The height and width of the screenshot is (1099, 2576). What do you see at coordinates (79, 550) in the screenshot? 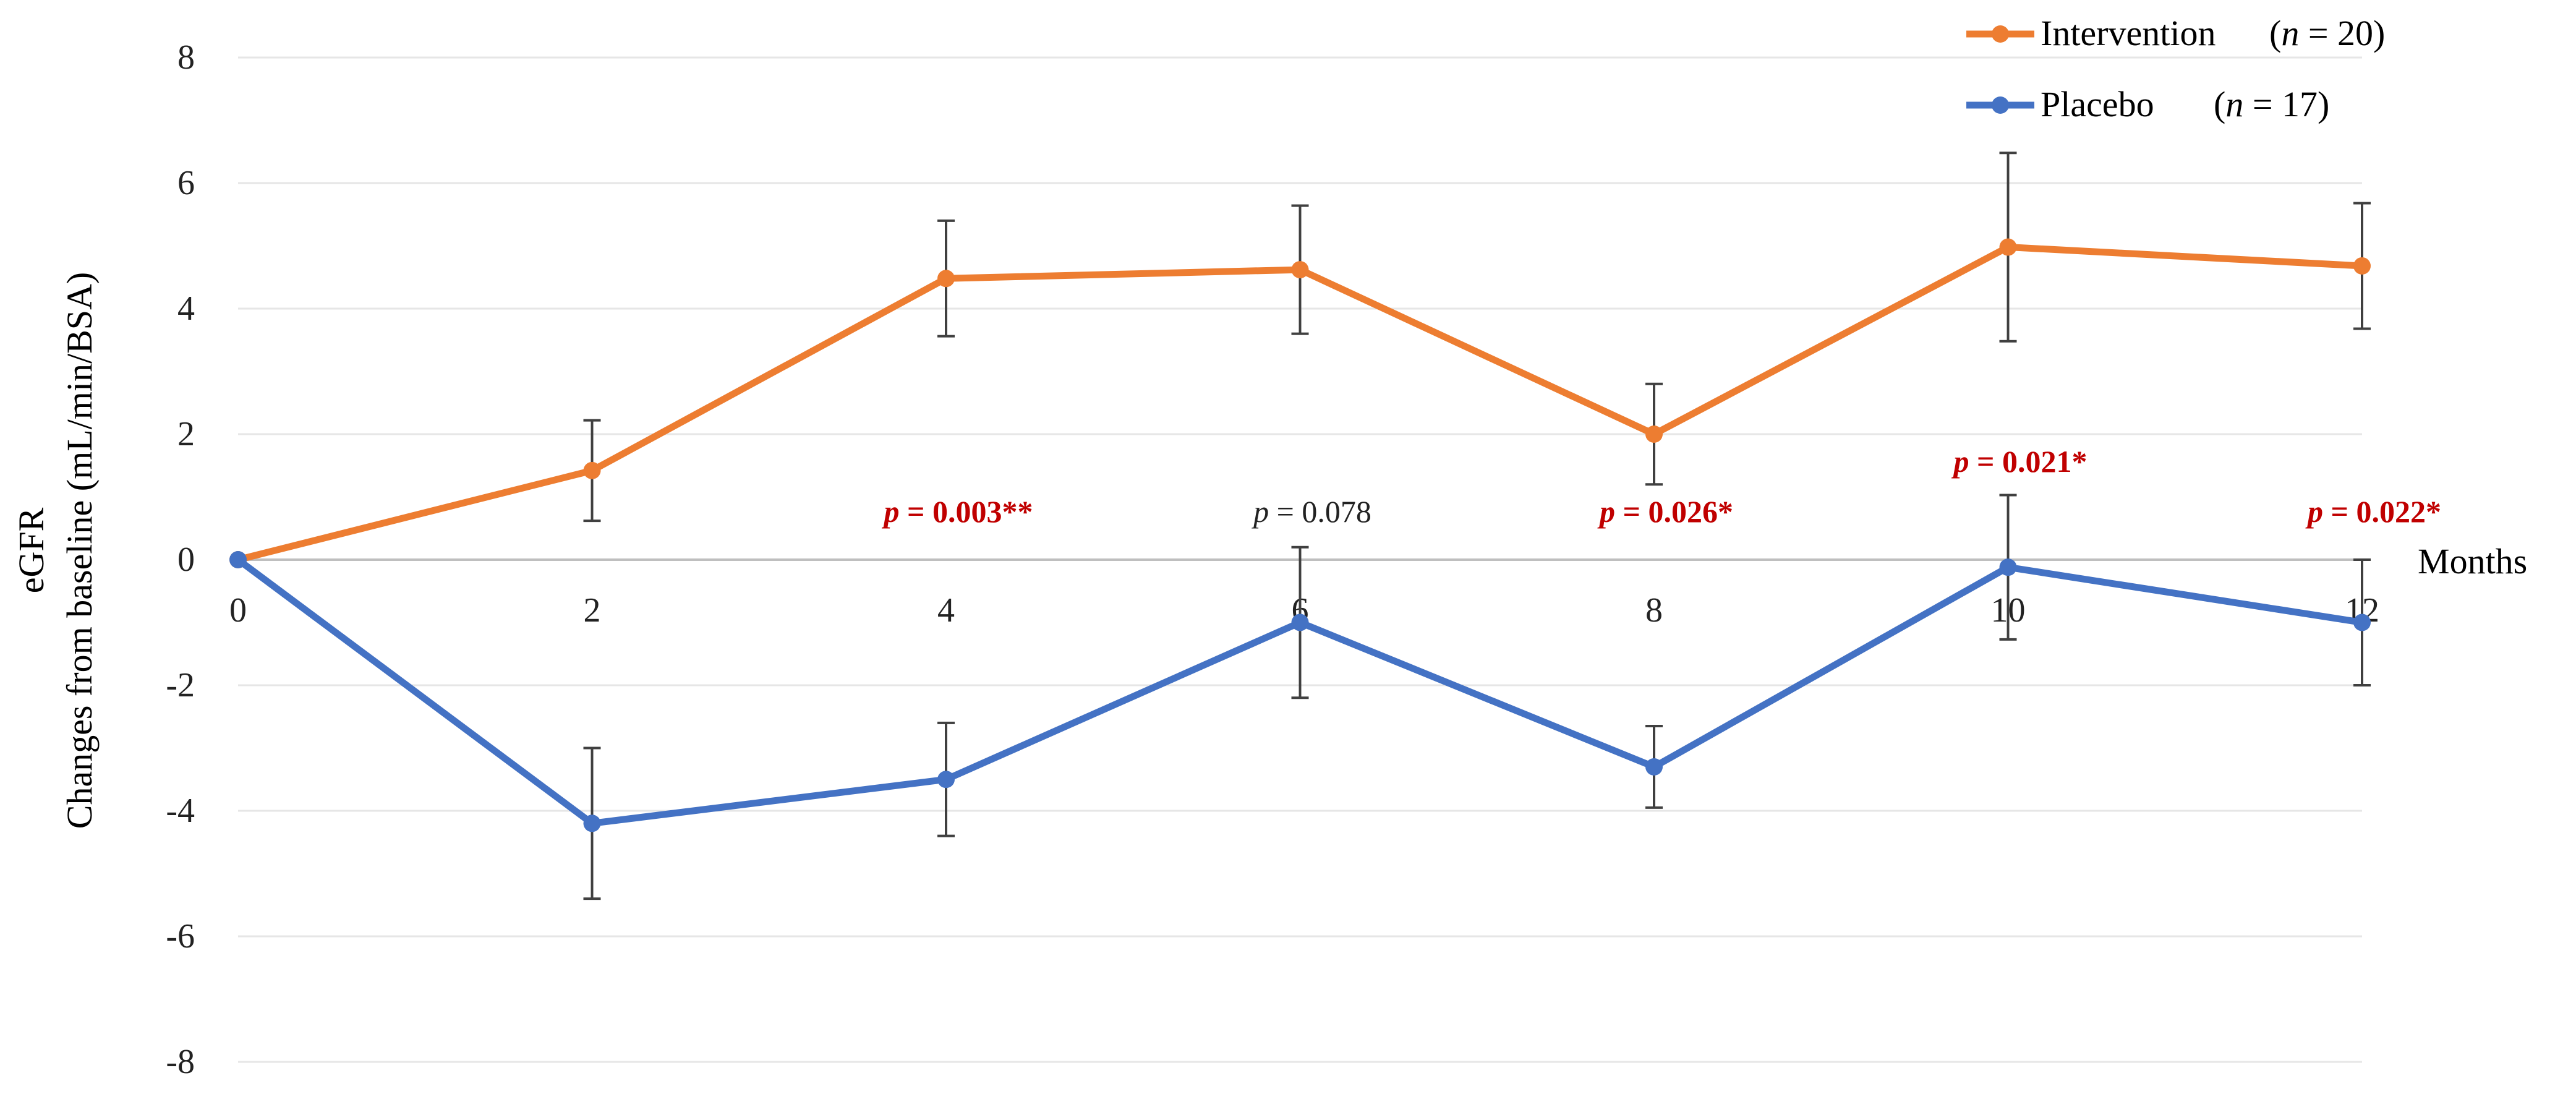
I see `y-axis-title-line2: Changes from baseline (mL/min/BSA)` at bounding box center [79, 550].